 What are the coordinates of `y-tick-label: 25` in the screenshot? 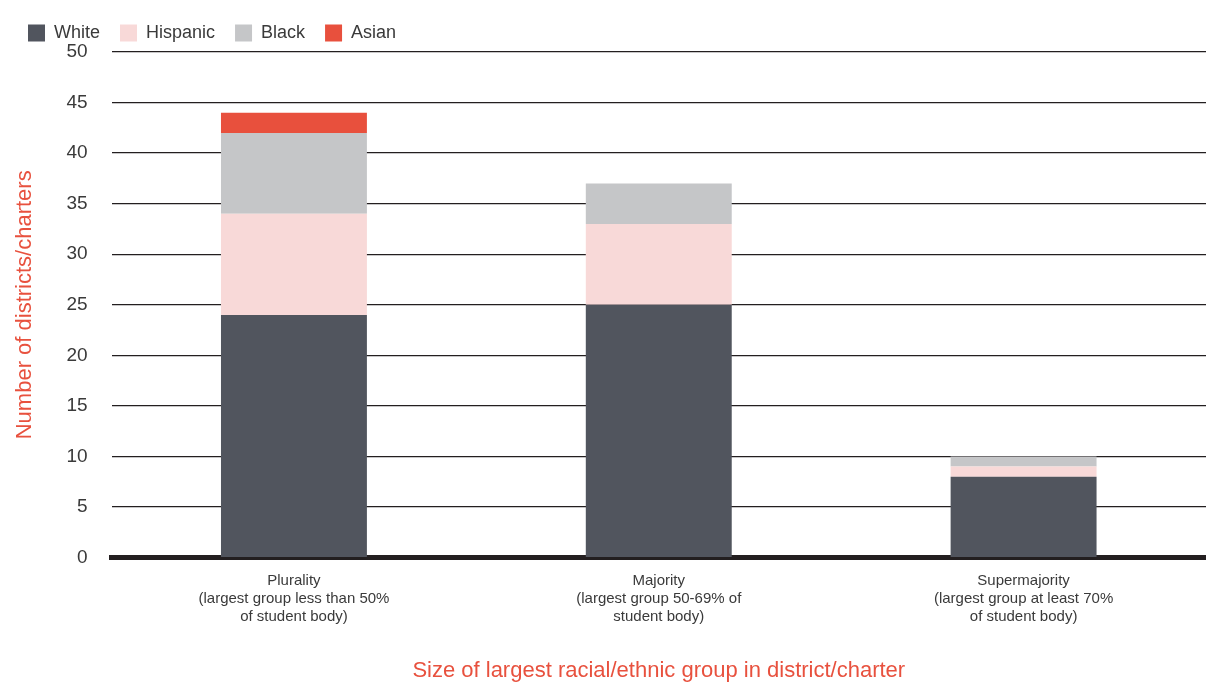 It's located at (77, 304).